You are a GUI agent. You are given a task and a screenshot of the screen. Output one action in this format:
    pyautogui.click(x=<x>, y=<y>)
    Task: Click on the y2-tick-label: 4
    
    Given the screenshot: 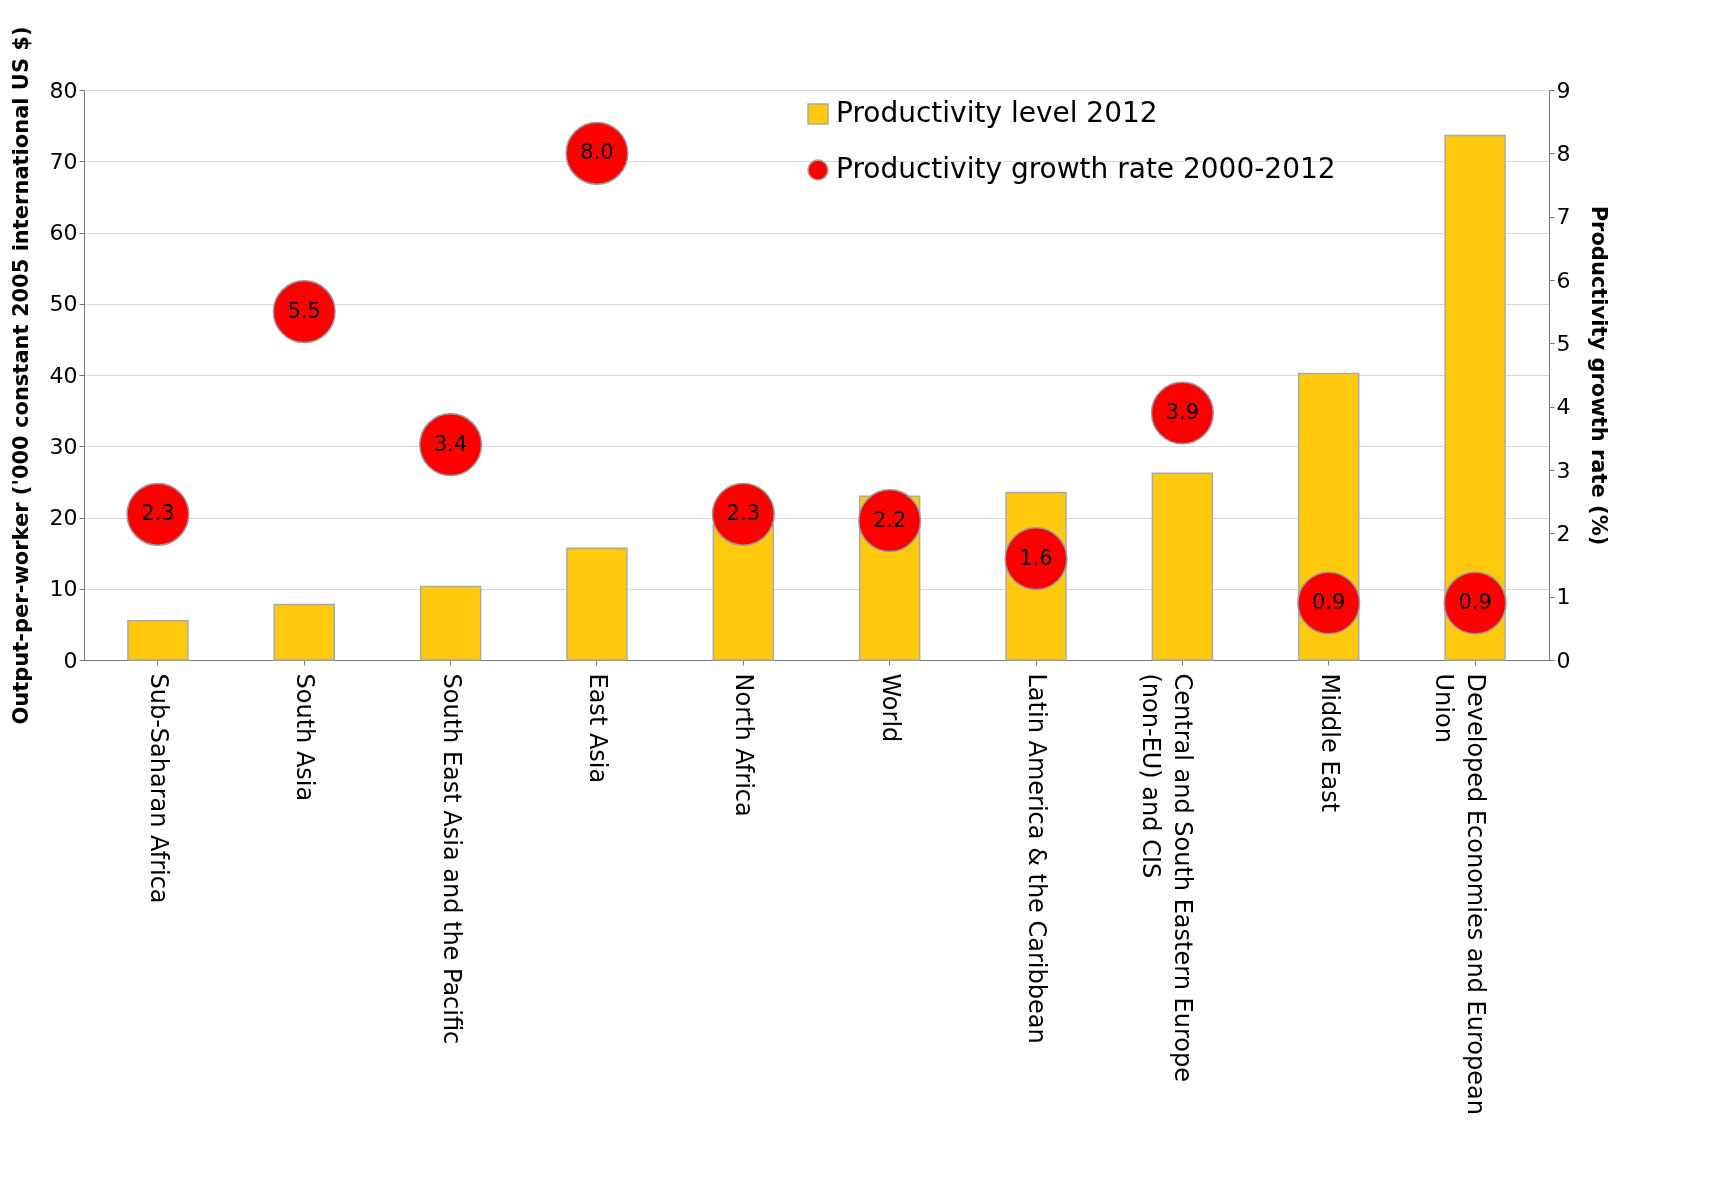 What is the action you would take?
    pyautogui.click(x=1563, y=407)
    